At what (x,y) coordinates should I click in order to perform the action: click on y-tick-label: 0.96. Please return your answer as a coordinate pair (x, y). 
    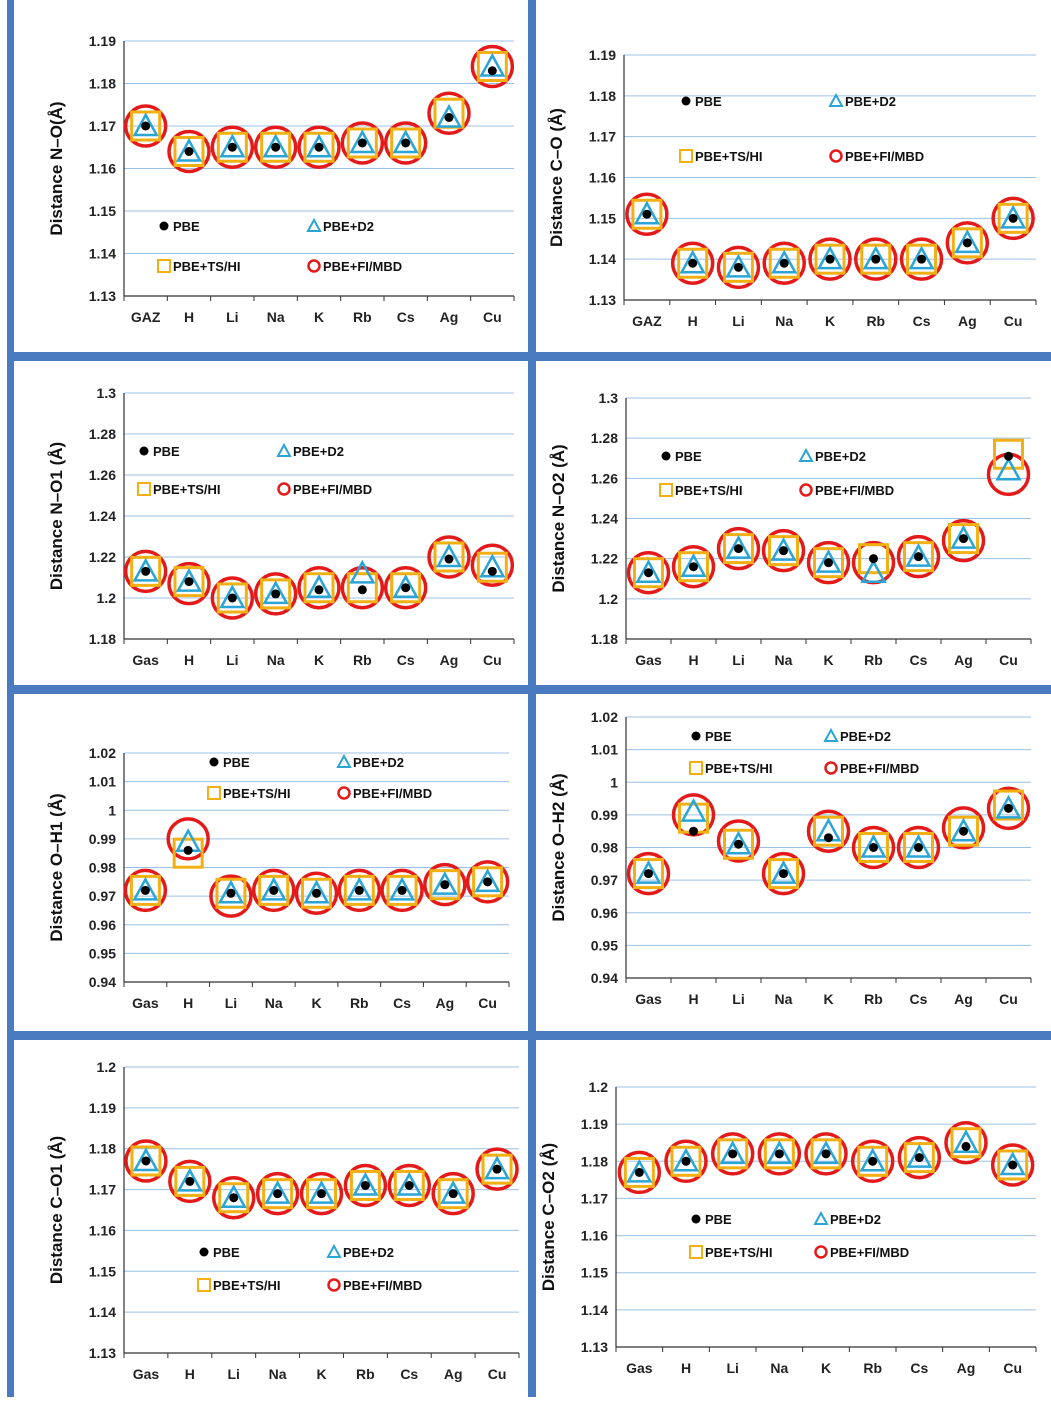
    Looking at the image, I should click on (102, 925).